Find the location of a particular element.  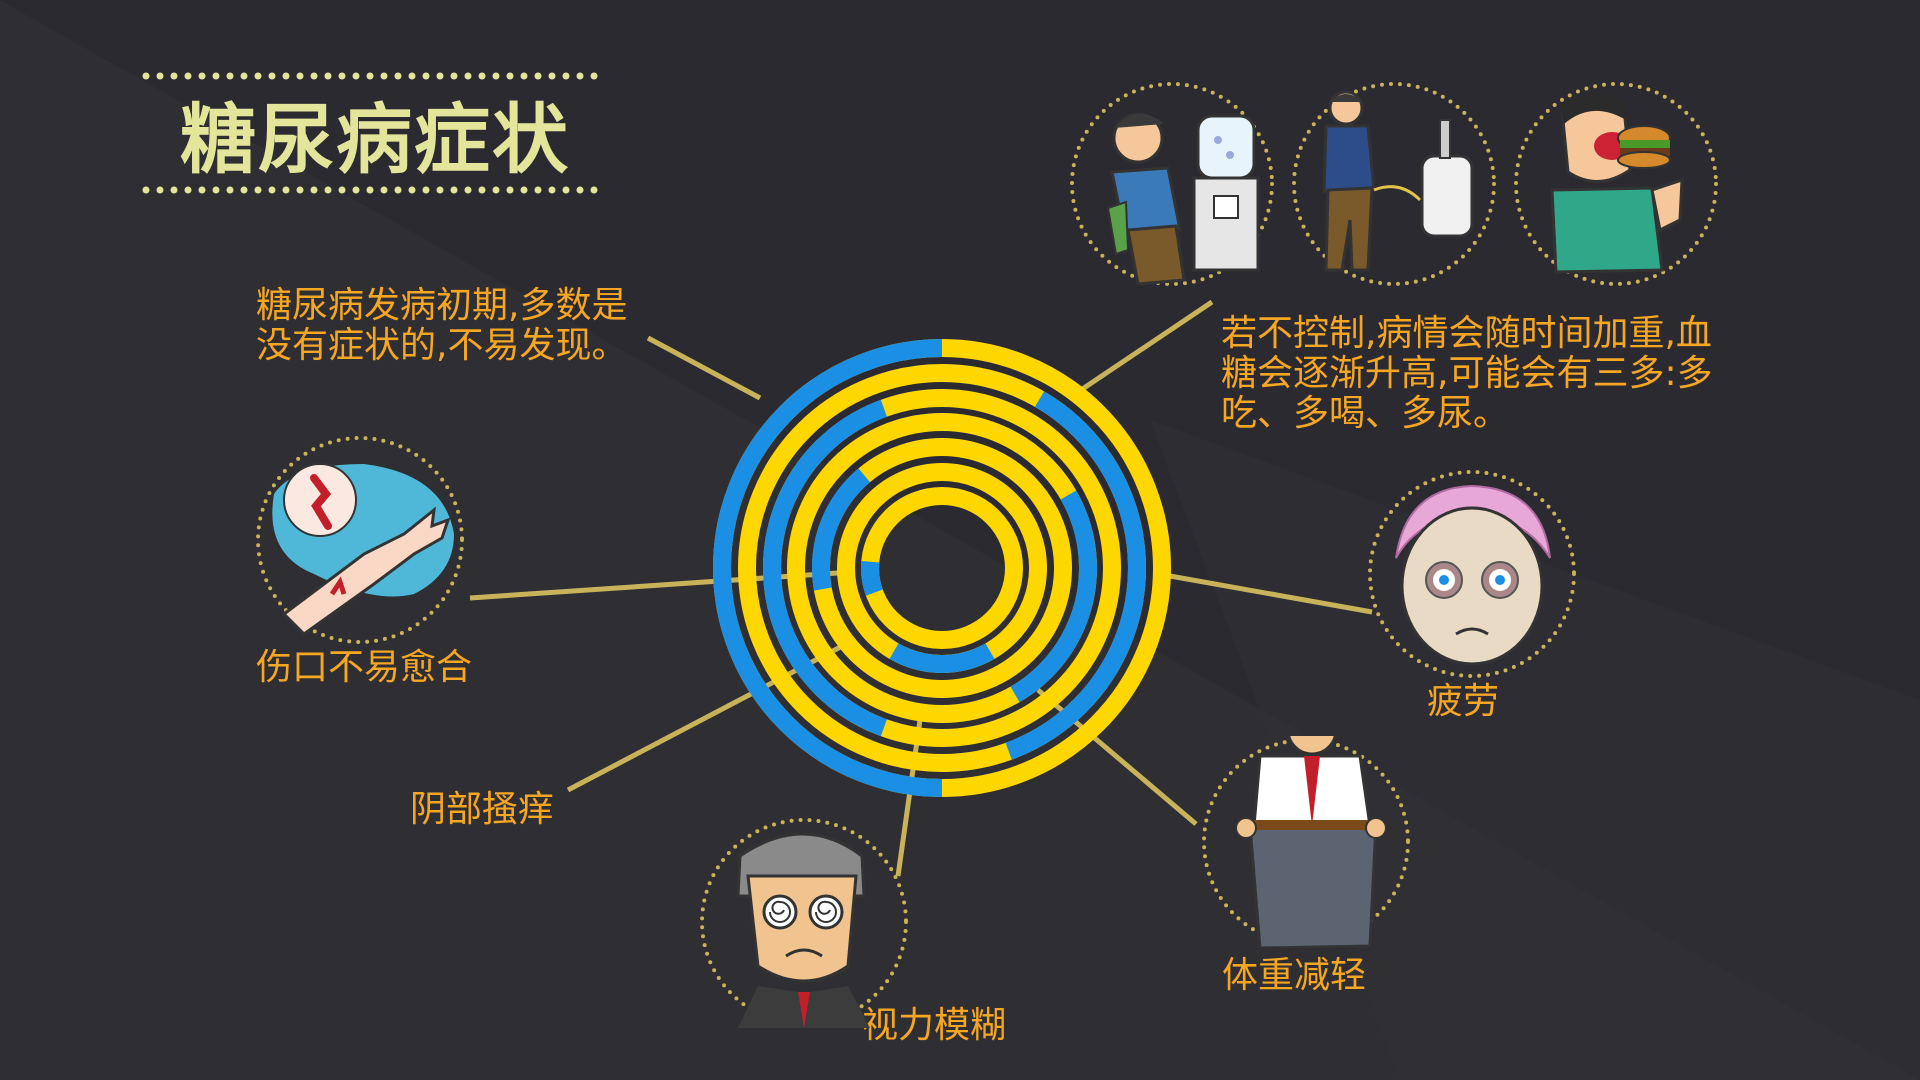

ring-2-blue-arc is located at coordinates (1075, 575).